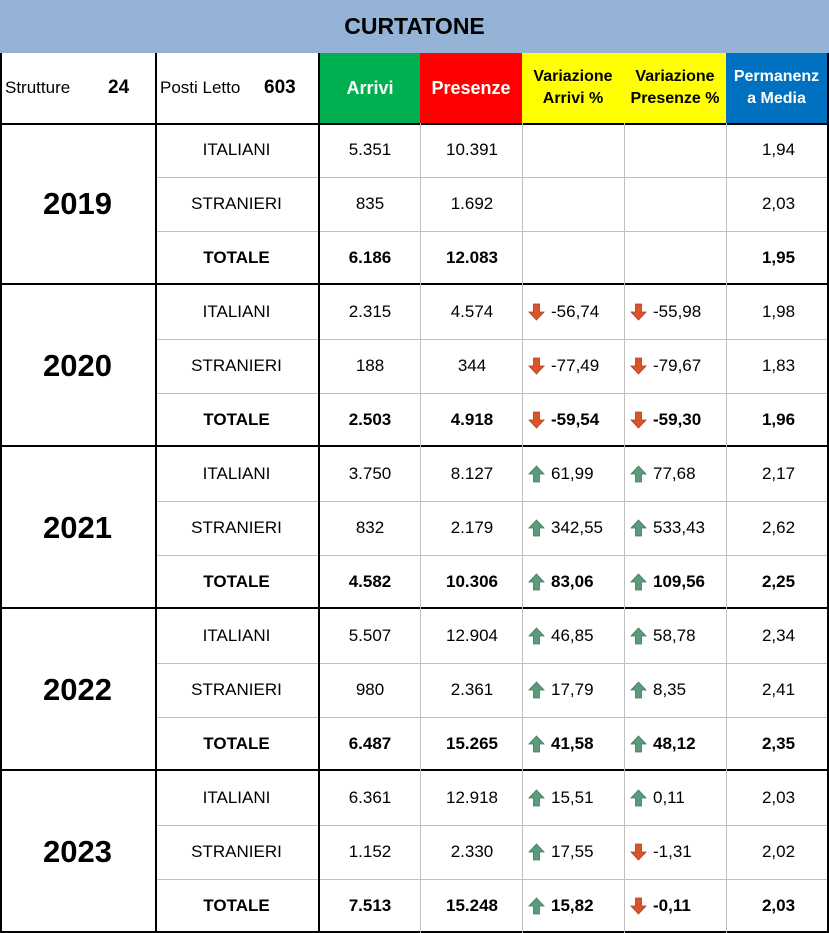 The width and height of the screenshot is (829, 933). I want to click on presenze-cell: 8.127, so click(472, 473).